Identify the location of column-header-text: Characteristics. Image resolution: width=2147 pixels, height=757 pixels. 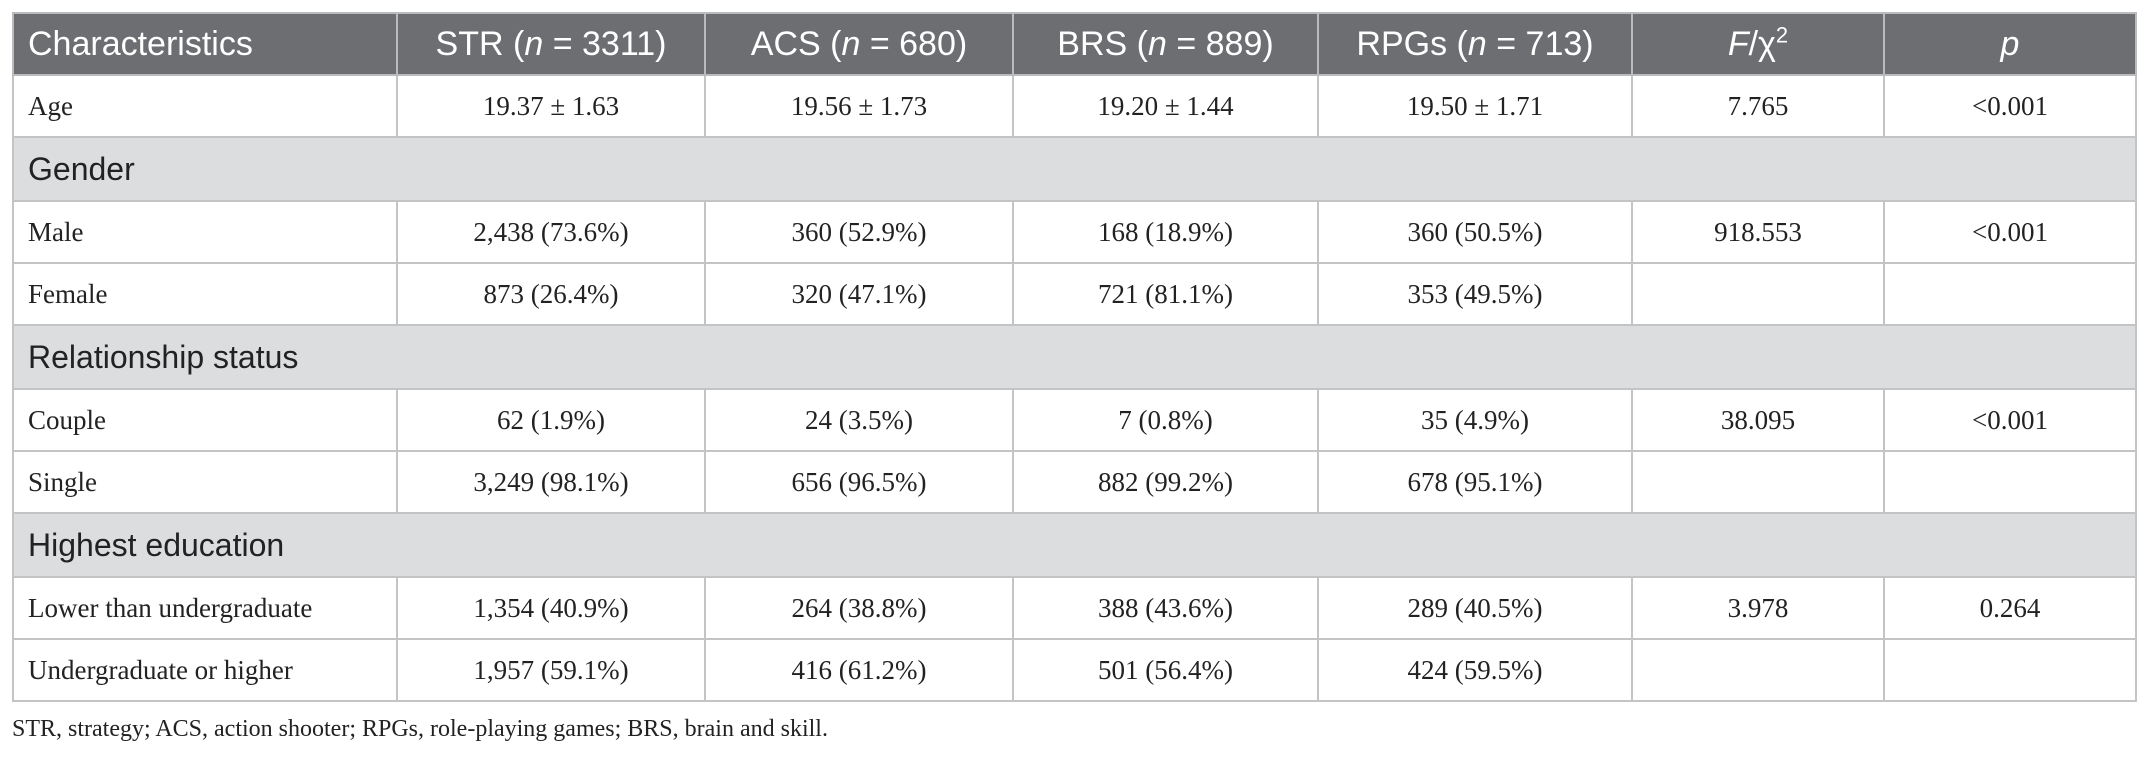
(140, 43).